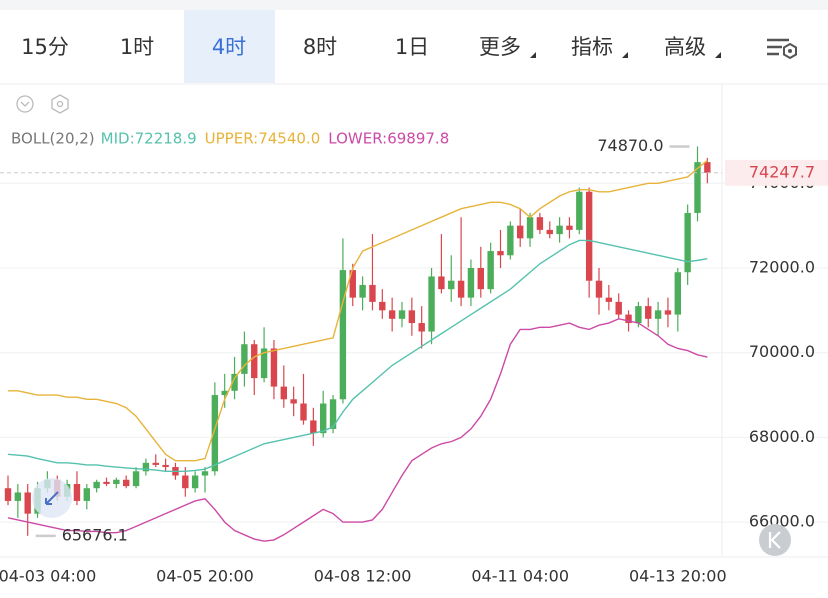 The height and width of the screenshot is (598, 828). Describe the element at coordinates (363, 576) in the screenshot. I see `x-tick-label: 04-08 12:00` at that location.